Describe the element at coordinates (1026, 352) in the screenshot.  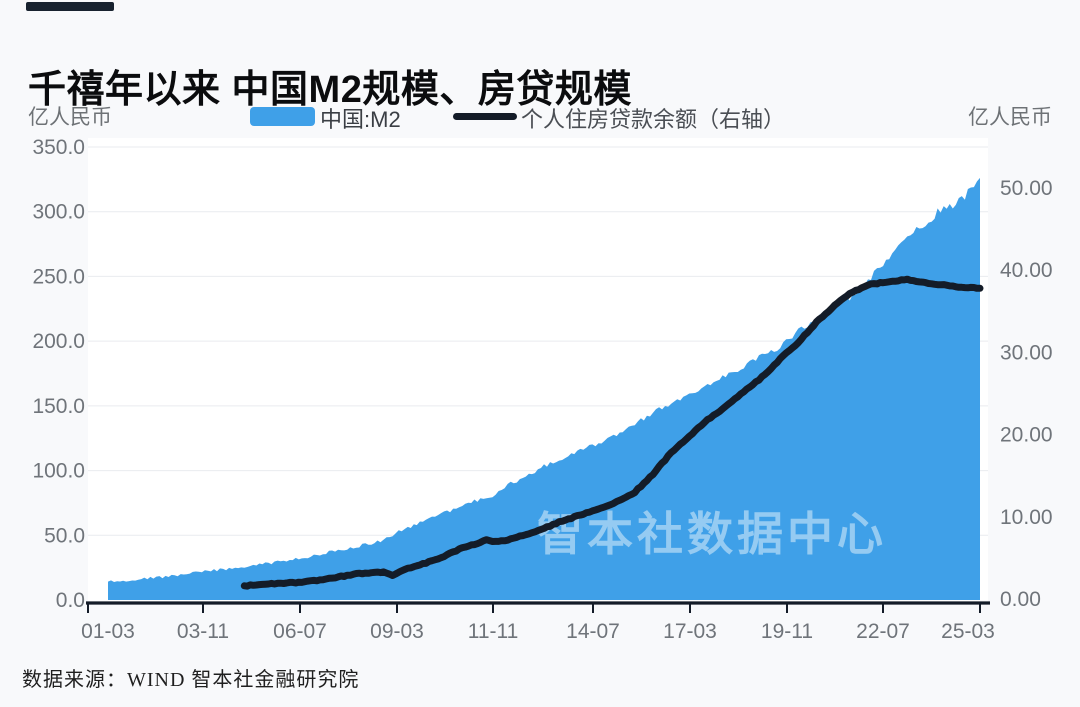
I see `y-right-tick-label: 30.00` at that location.